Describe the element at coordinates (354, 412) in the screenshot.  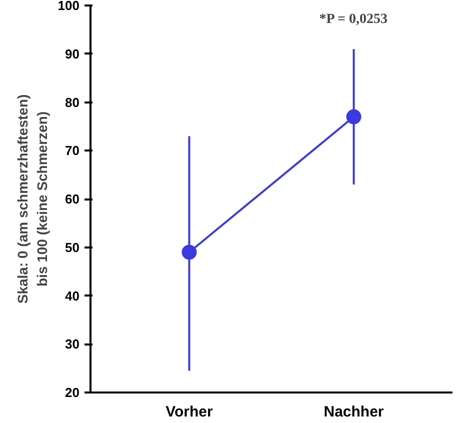
I see `x-tick-label: Nachher` at that location.